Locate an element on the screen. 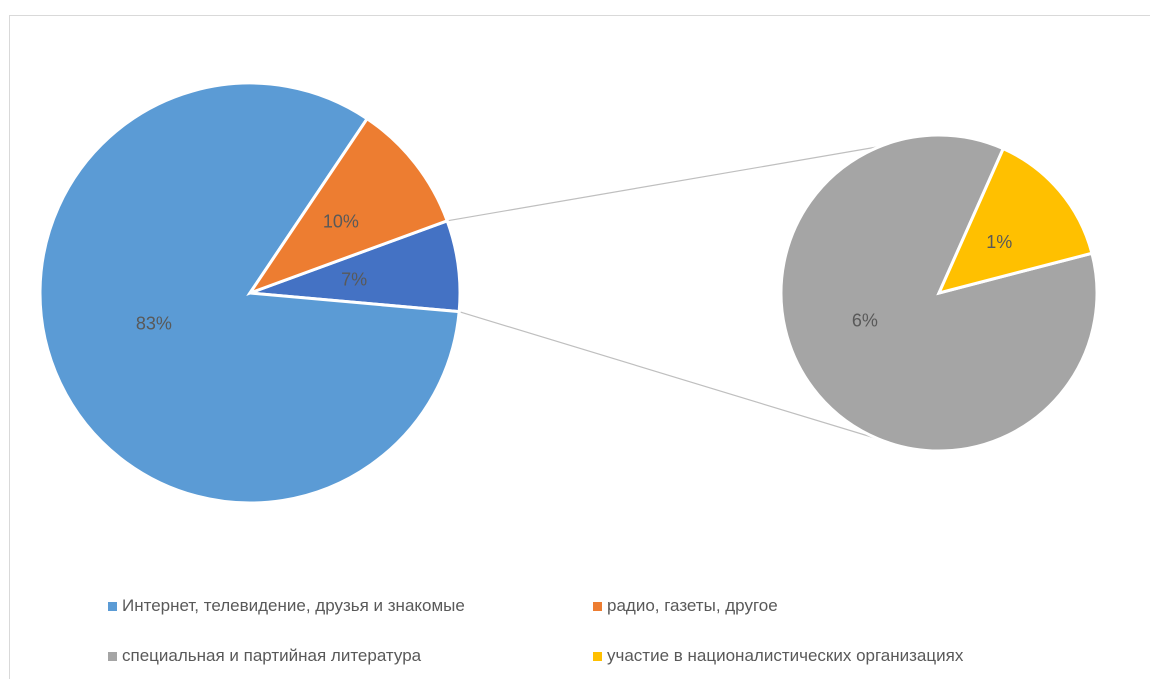 The image size is (1150, 679). legend-item-internet: Интернет, телевидение, друзья и знакомые is located at coordinates (286, 606).